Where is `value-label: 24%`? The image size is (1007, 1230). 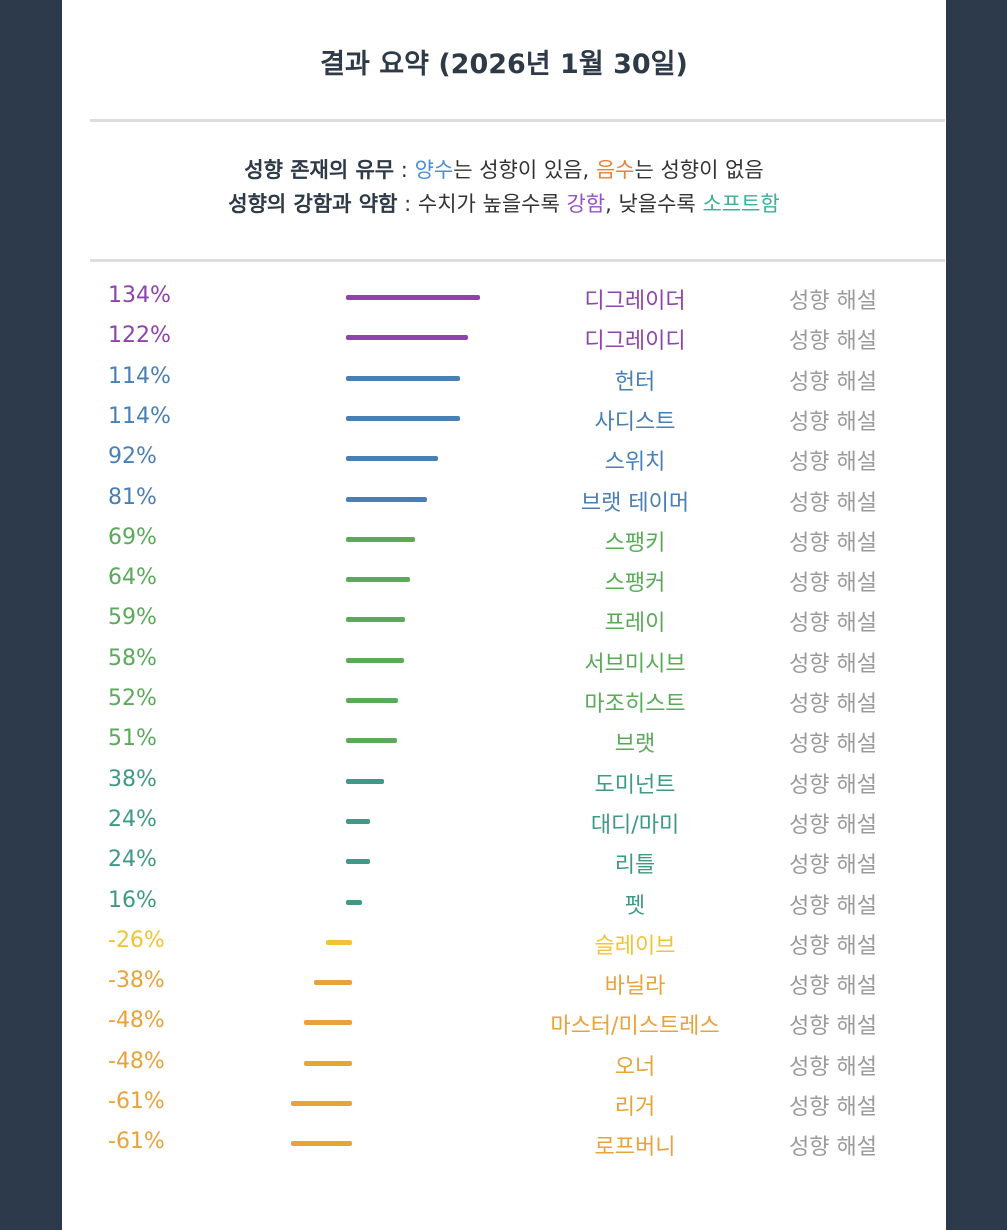 value-label: 24% is located at coordinates (132, 819).